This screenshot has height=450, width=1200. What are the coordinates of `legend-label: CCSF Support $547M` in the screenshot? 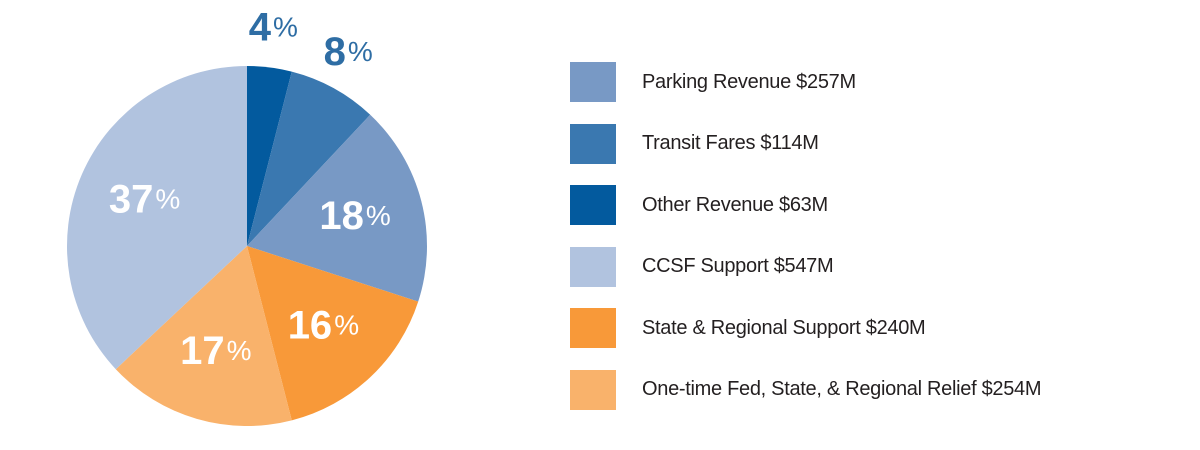 It's located at (738, 266).